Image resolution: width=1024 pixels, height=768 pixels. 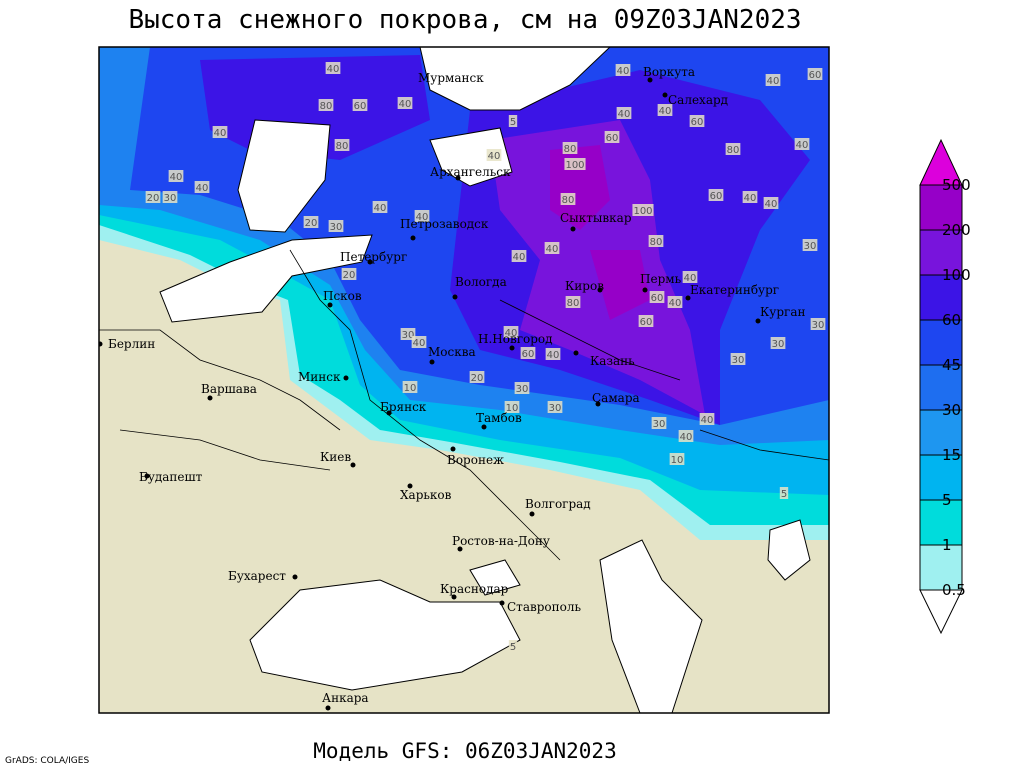 What do you see at coordinates (677, 460) in the screenshot?
I see `contour-label-text: 10` at bounding box center [677, 460].